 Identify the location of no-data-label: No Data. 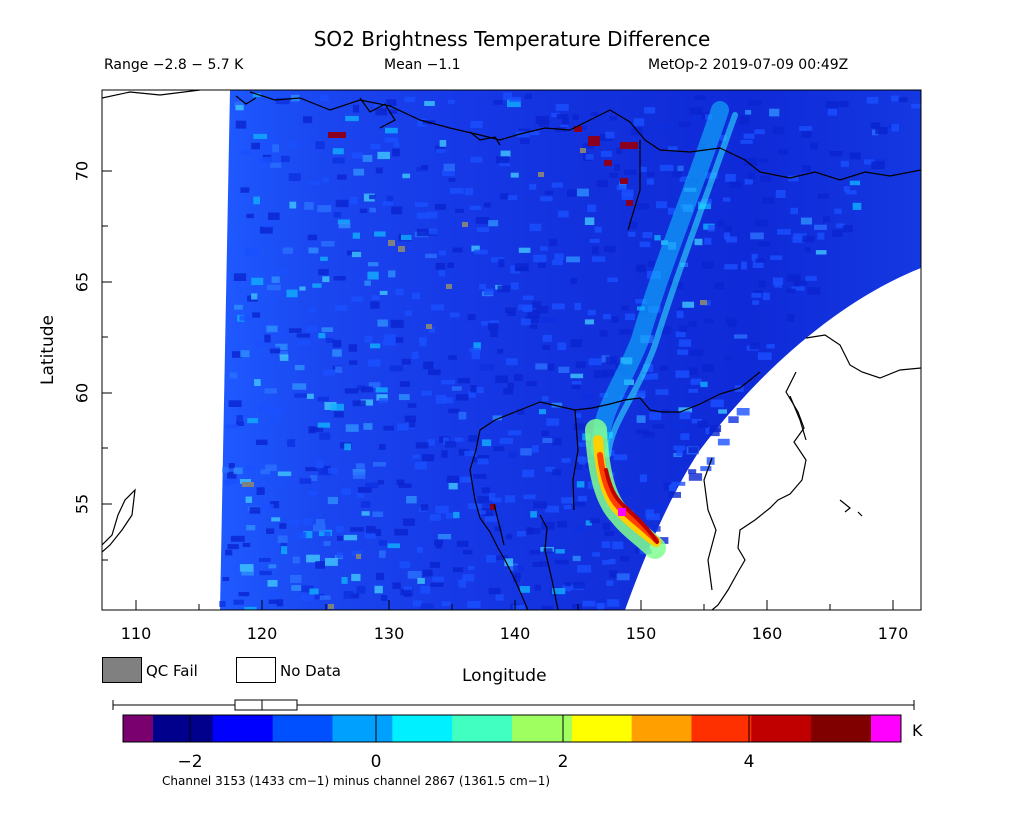
(310, 671).